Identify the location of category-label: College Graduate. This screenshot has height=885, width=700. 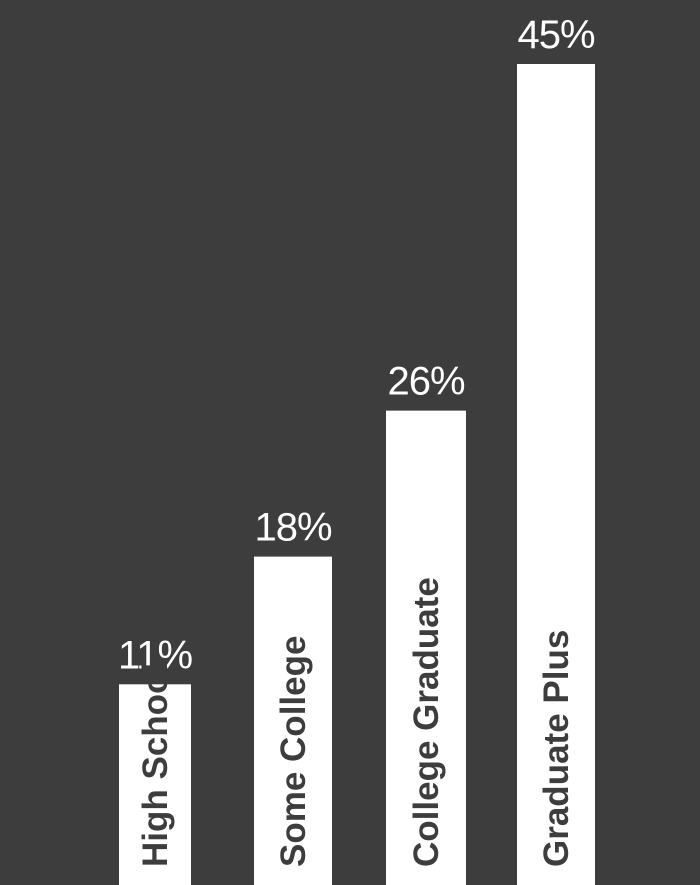
(426, 722).